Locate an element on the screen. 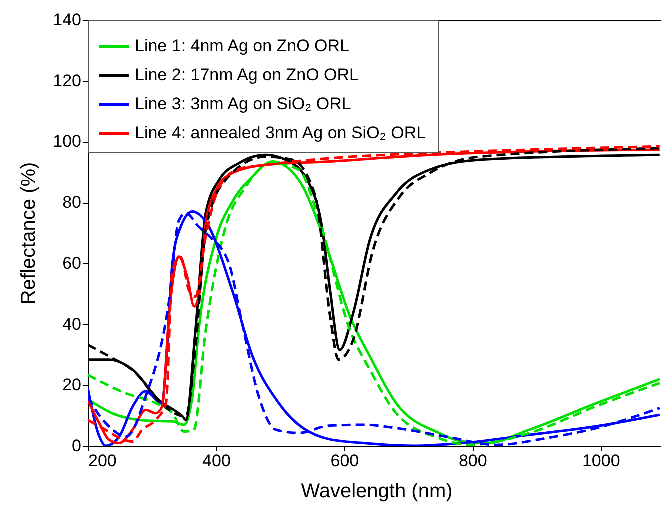 This screenshot has height=511, width=661. x-axis-title: Wavelength (nm) is located at coordinates (377, 491).